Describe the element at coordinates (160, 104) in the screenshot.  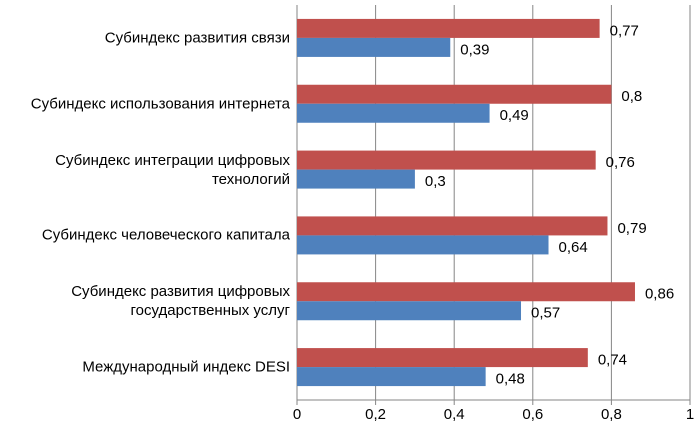
I see `y-tick-label: Субиндекс использования интернета` at that location.